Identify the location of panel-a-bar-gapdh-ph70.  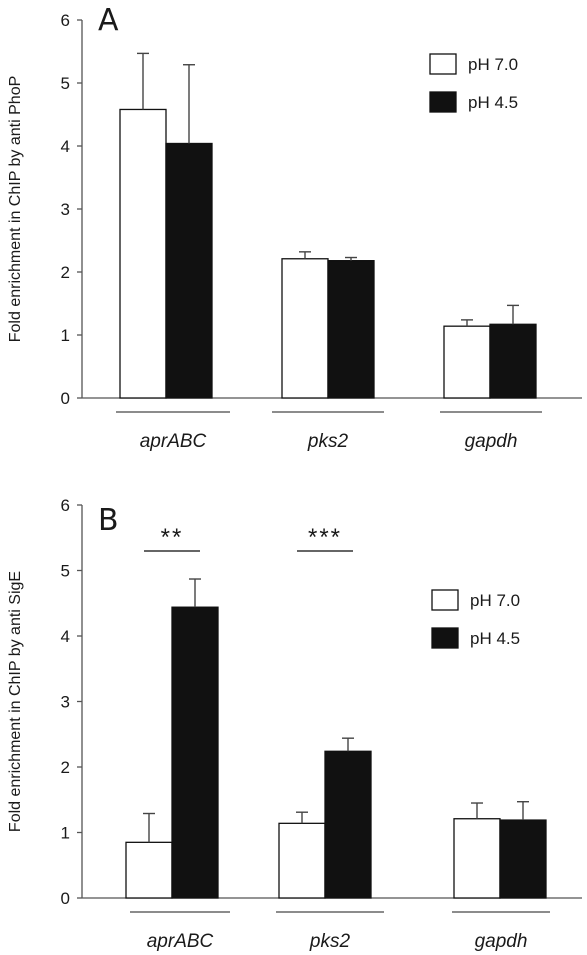
(467, 362).